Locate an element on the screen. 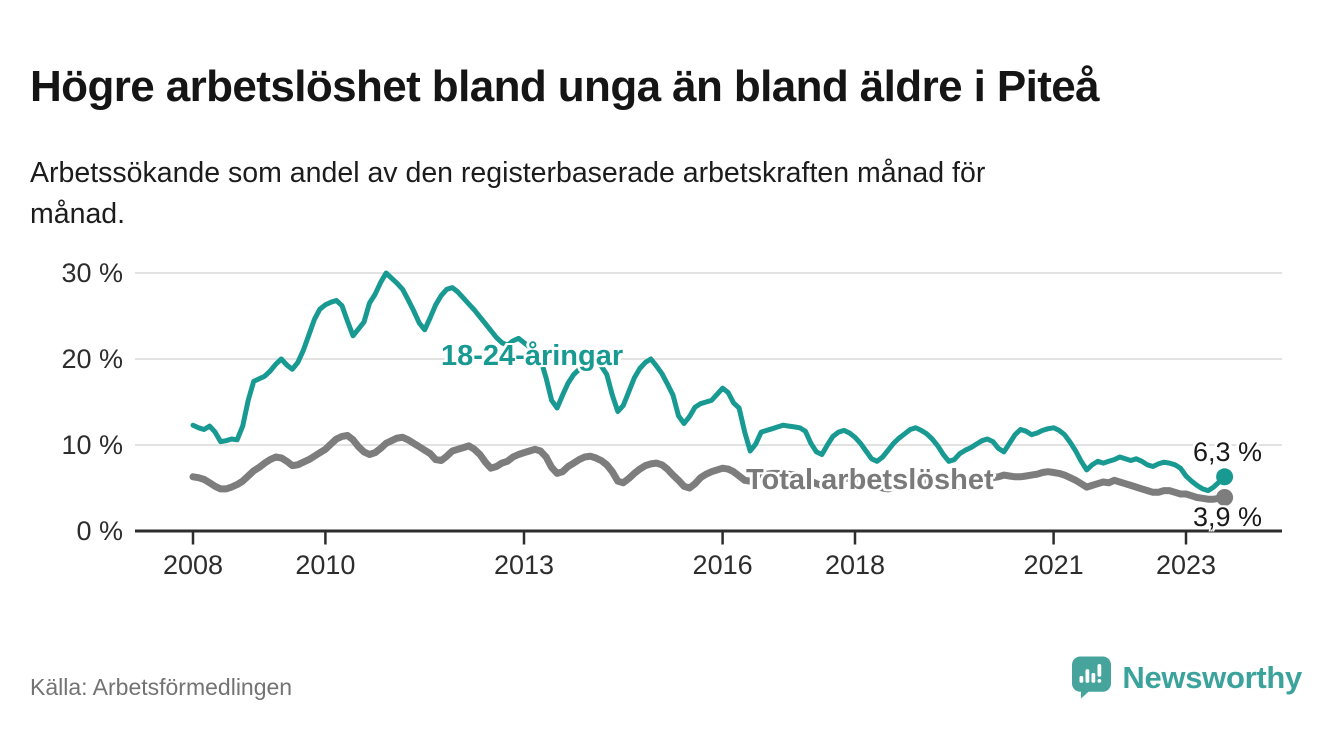 The width and height of the screenshot is (1340, 739). y-tick-label: 30 % is located at coordinates (92, 273).